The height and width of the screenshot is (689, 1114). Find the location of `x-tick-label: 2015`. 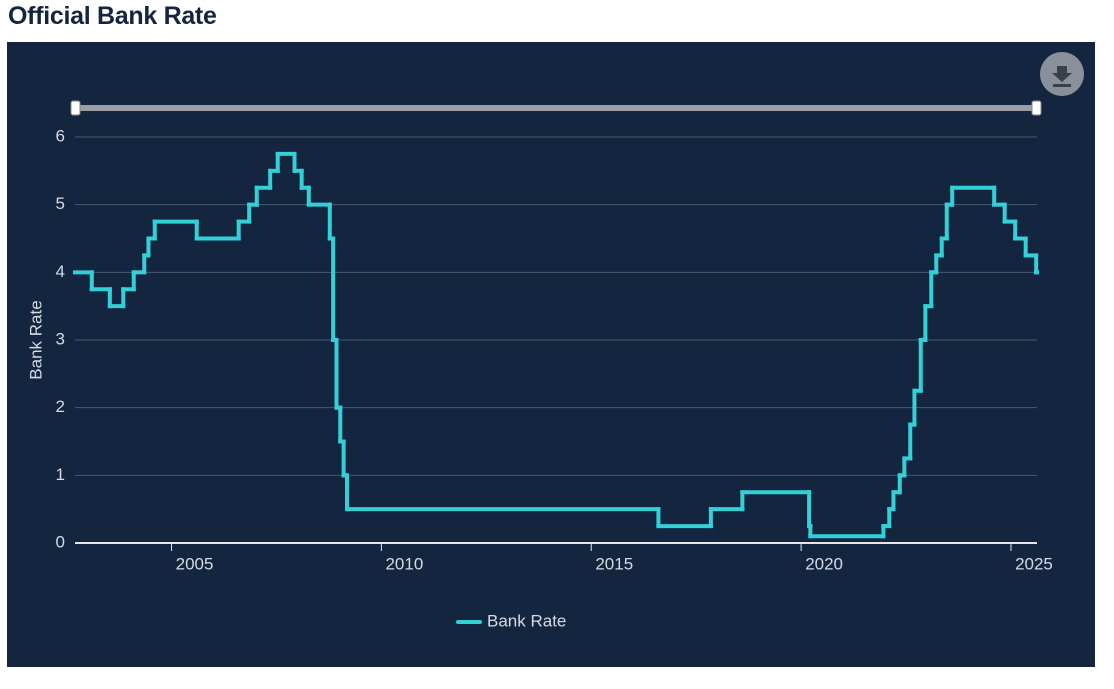

x-tick-label: 2015 is located at coordinates (614, 563).